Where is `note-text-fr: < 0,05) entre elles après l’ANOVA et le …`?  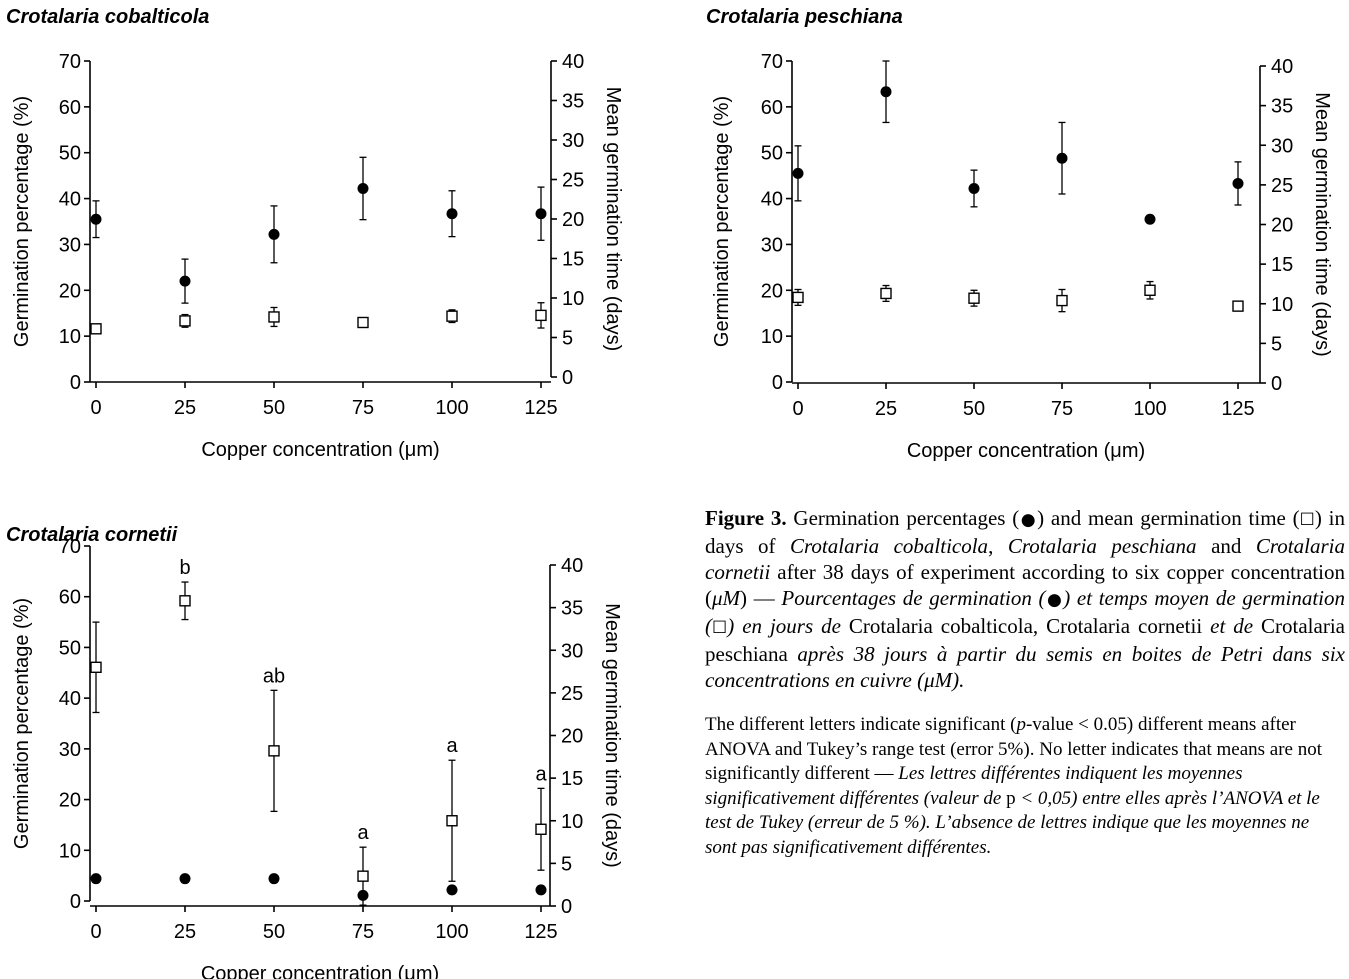 note-text-fr: < 0,05) entre elles après l’ANOVA et le … is located at coordinates (1012, 822).